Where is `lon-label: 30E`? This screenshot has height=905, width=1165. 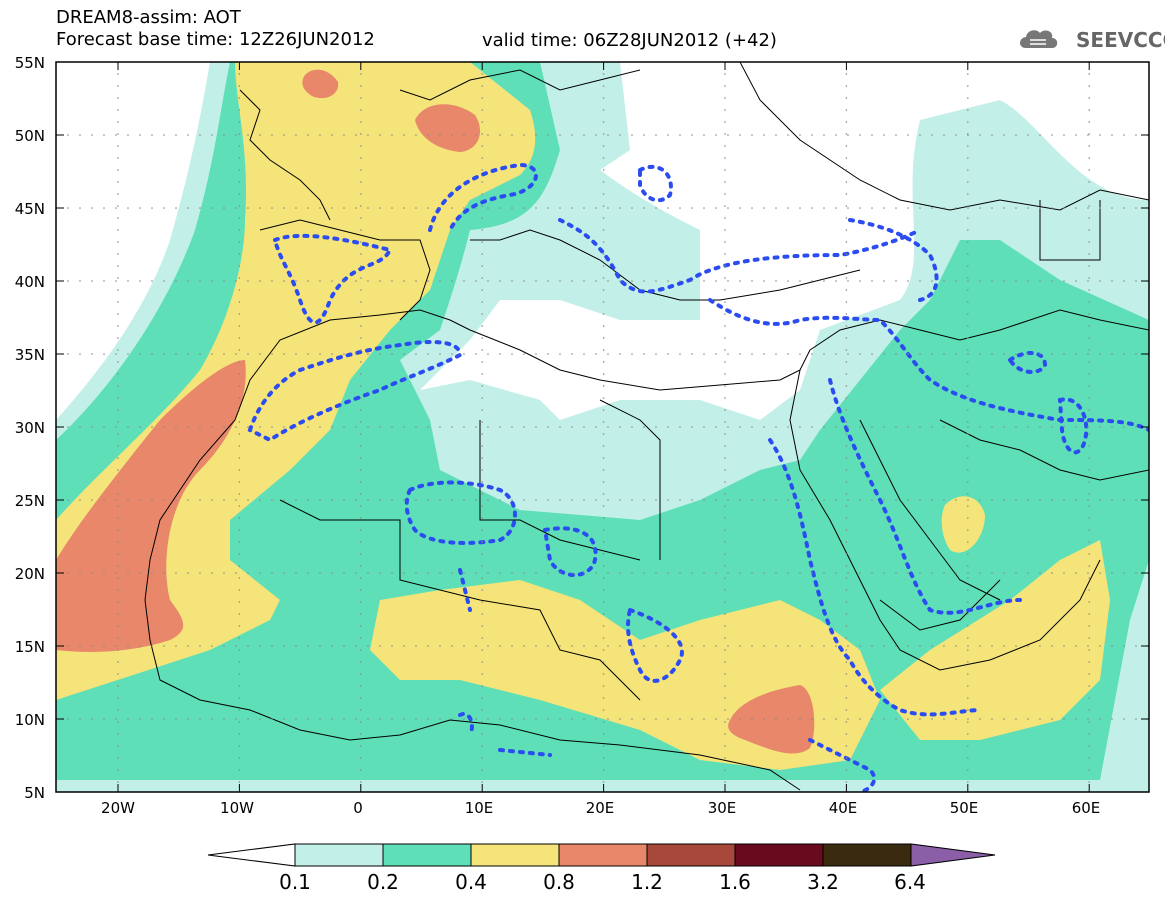
lon-label: 30E is located at coordinates (722, 808).